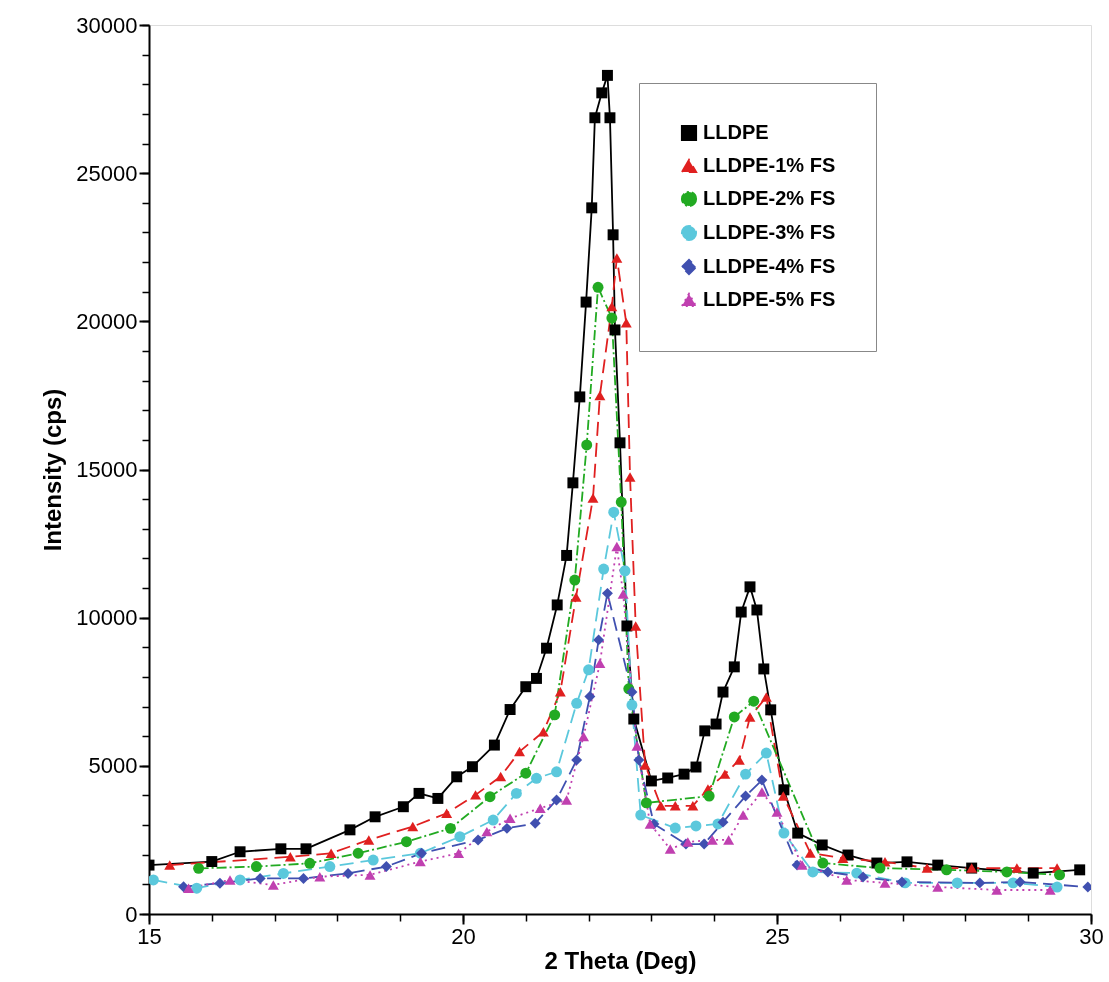 The image size is (1109, 982). I want to click on y-axis-title: Intensity (cps), so click(53, 470).